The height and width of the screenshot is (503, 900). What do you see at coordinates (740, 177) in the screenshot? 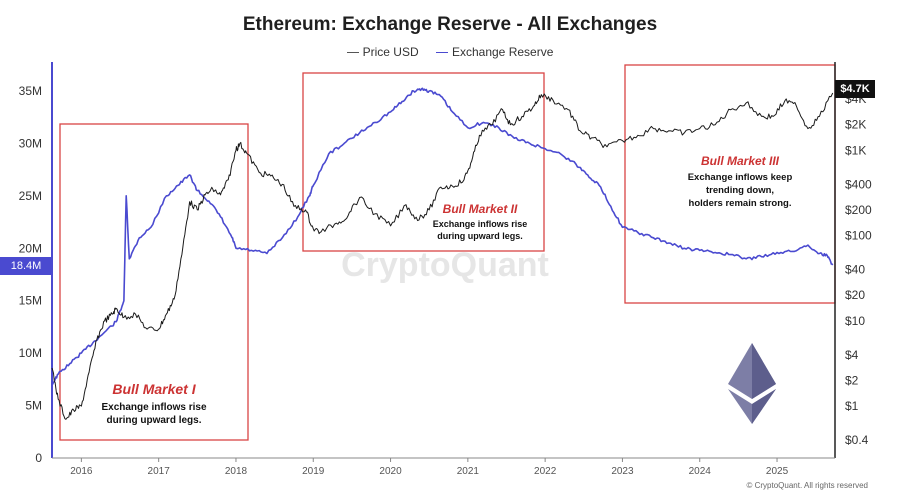
I see `annotation-line: Exchange inflows keep` at bounding box center [740, 177].